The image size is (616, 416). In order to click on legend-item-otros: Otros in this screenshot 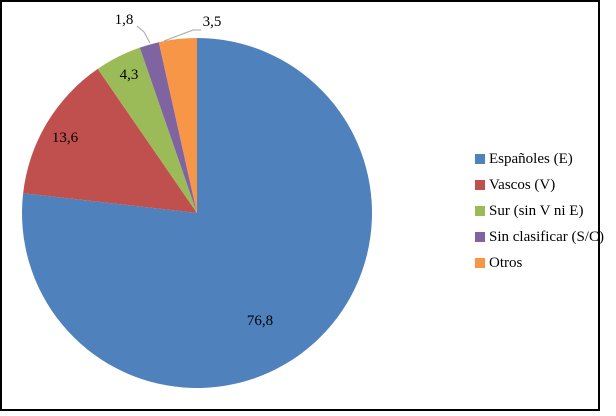, I will do `click(539, 263)`.